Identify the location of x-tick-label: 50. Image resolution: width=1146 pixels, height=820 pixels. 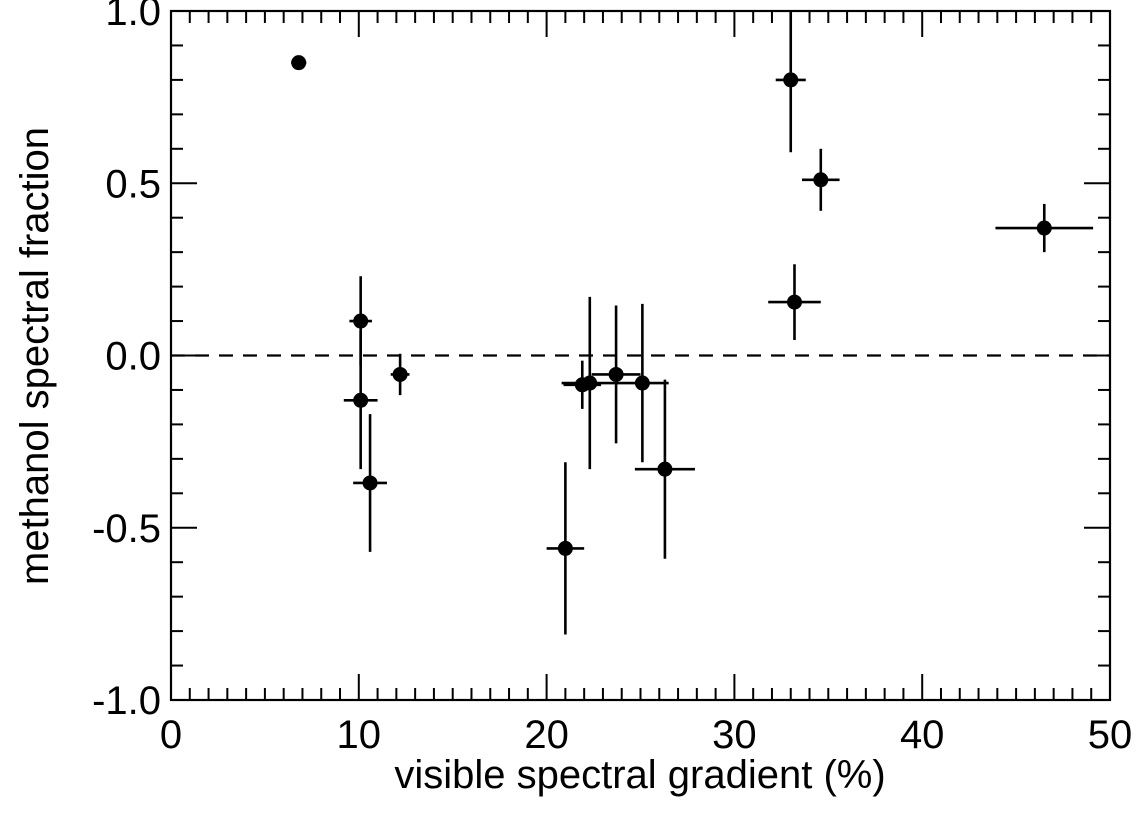
(1110, 735).